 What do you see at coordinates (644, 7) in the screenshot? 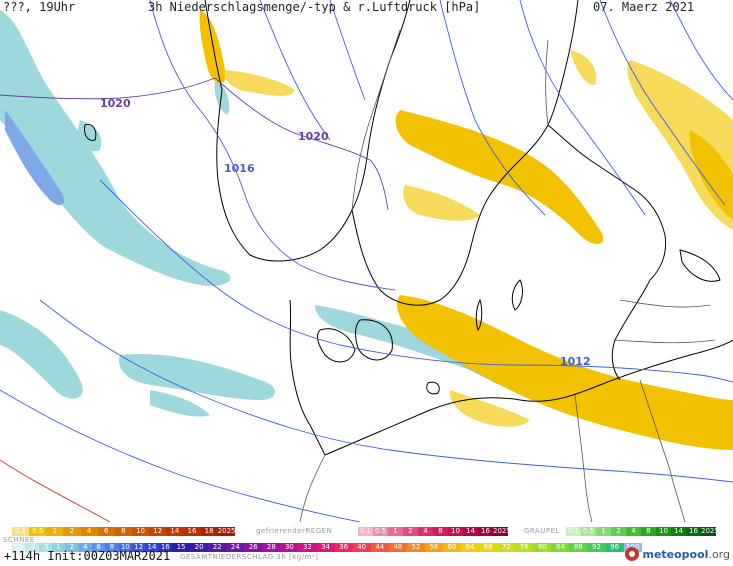
I see `forecast-date: 07. Maerz 2021` at bounding box center [644, 7].